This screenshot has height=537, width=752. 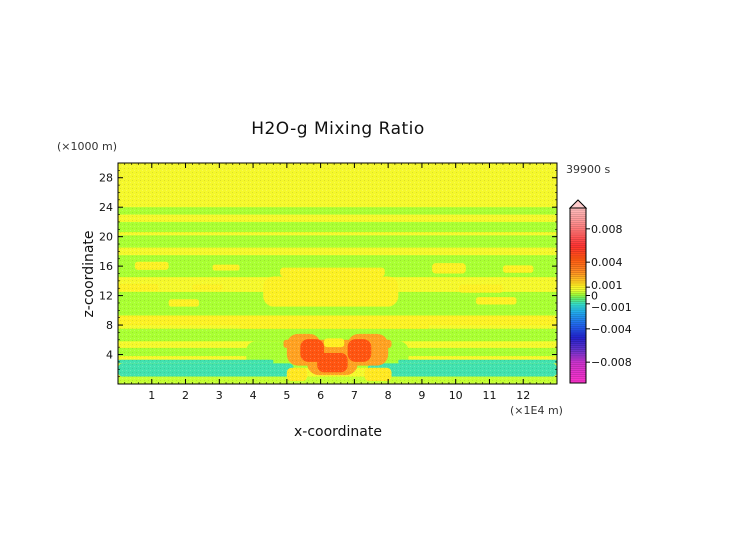 What do you see at coordinates (354, 395) in the screenshot?
I see `x-tick-label: 7` at bounding box center [354, 395].